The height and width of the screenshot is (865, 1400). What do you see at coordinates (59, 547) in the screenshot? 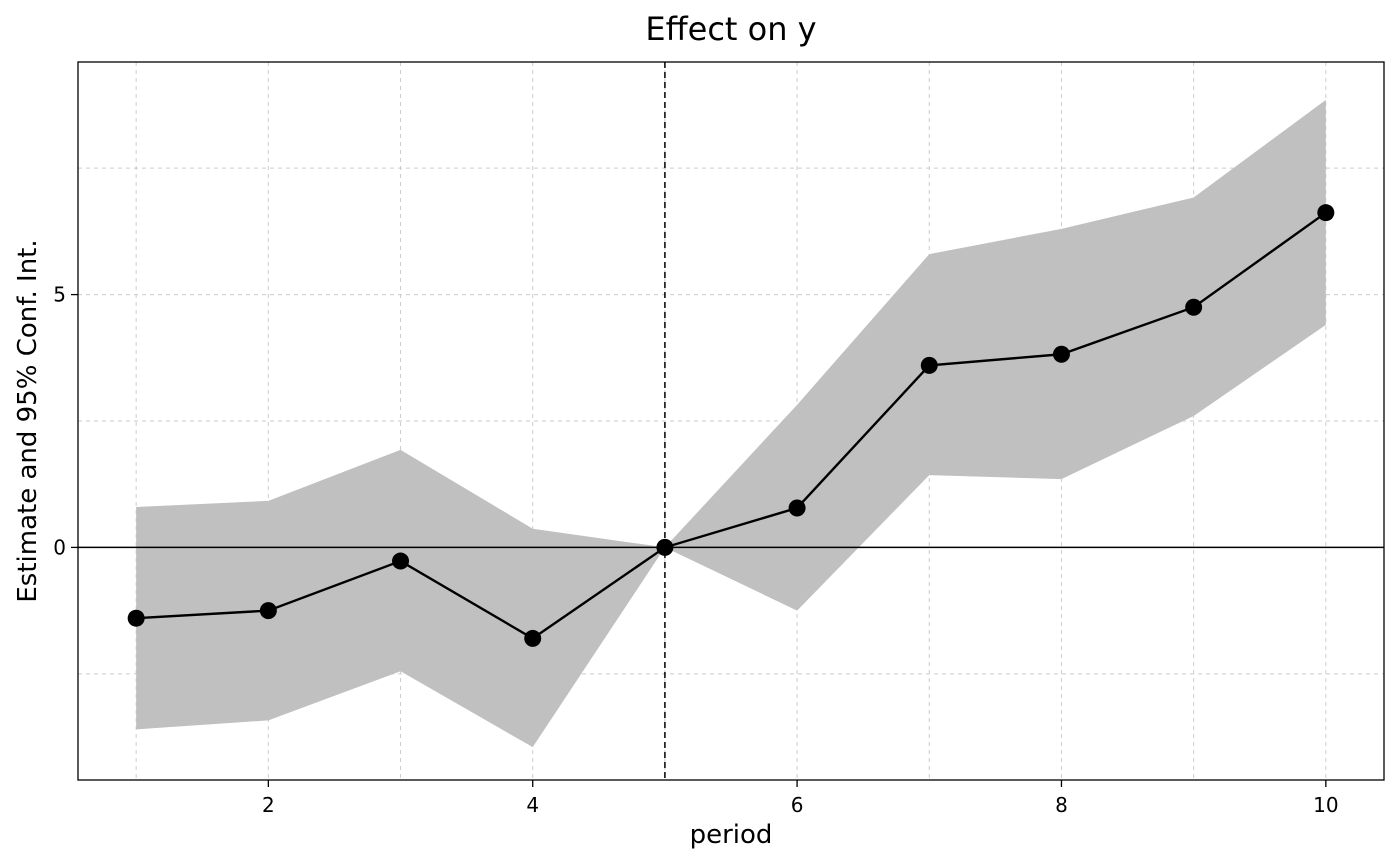
I see `y-tick-label: 0` at bounding box center [59, 547].